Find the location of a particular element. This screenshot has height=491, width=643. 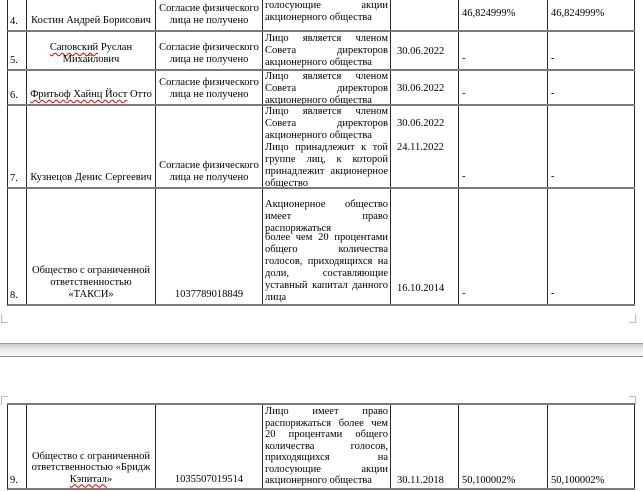

row-number-cell: 5. is located at coordinates (17, 50).